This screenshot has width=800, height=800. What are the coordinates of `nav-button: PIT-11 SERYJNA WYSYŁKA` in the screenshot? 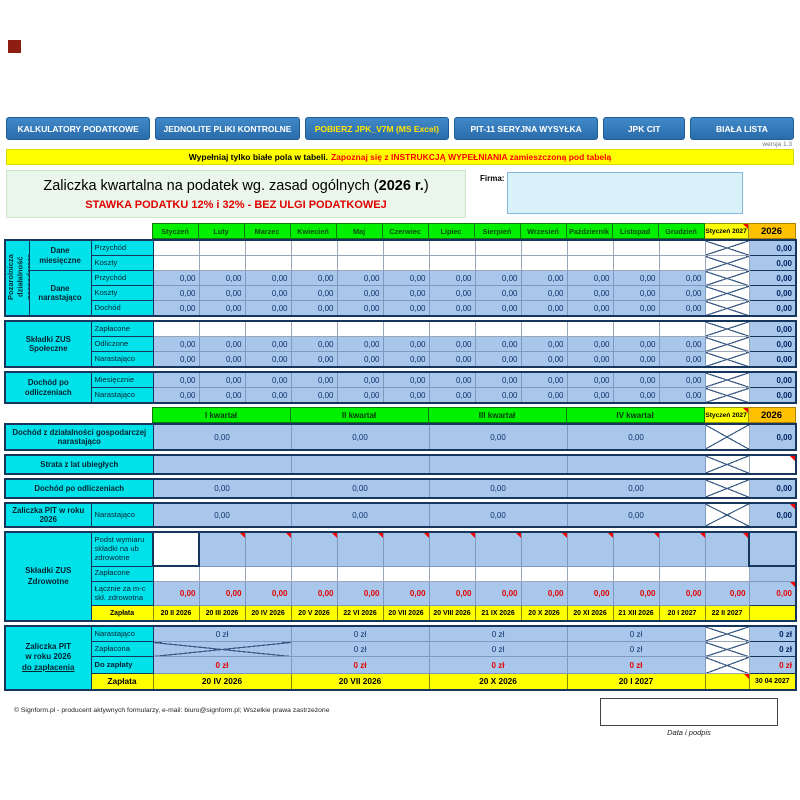 It's located at (526, 128).